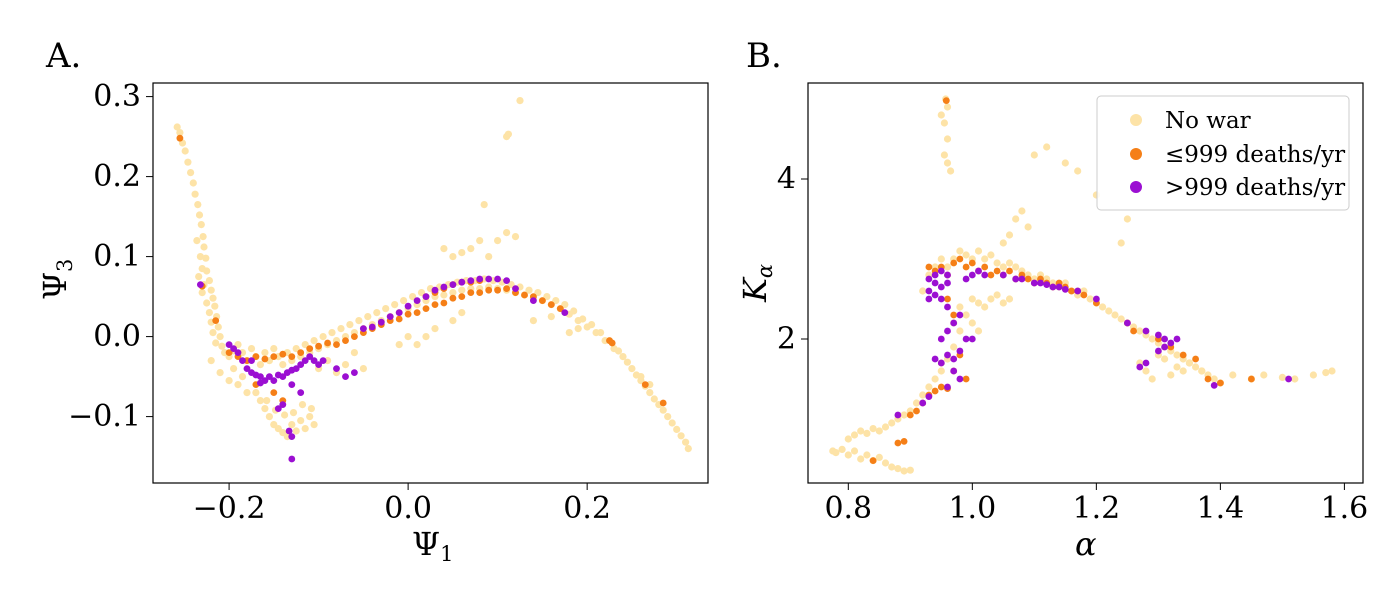 This screenshot has height=600, width=1400. I want to click on panel-a-xlabel: Ψ1, so click(432, 545).